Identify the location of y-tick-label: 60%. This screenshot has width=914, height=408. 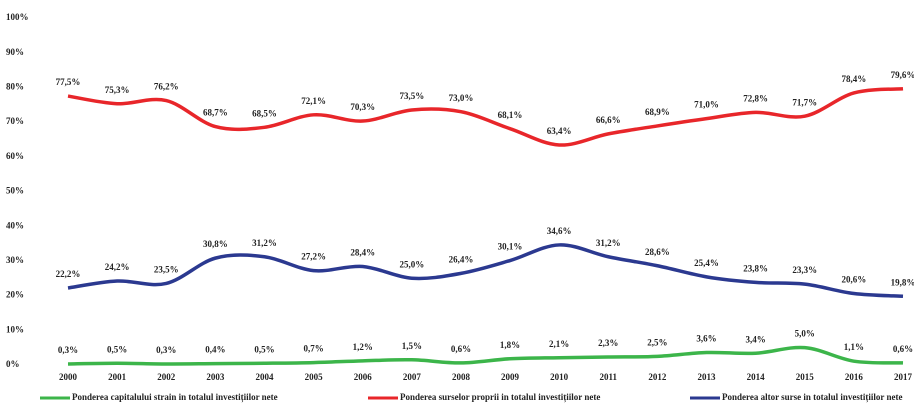
(15, 156).